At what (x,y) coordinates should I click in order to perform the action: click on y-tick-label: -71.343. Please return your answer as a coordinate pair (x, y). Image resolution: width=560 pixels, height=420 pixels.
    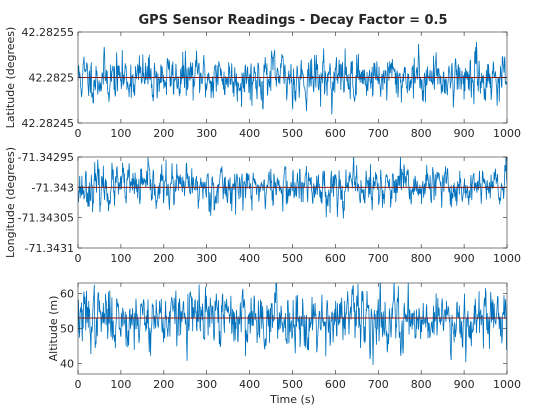
    Looking at the image, I should click on (53, 187).